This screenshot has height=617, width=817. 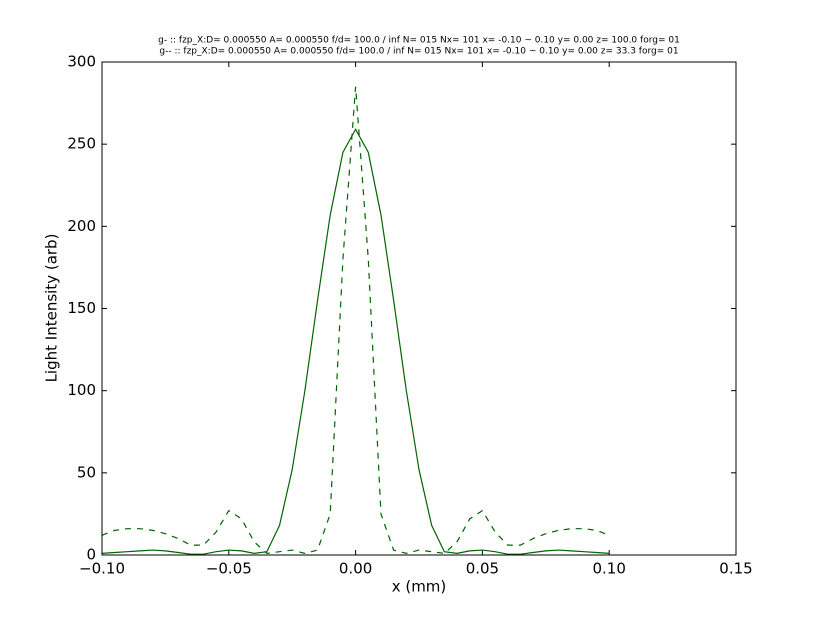 What do you see at coordinates (735, 569) in the screenshot?
I see `x-tick-label: 0.15` at bounding box center [735, 569].